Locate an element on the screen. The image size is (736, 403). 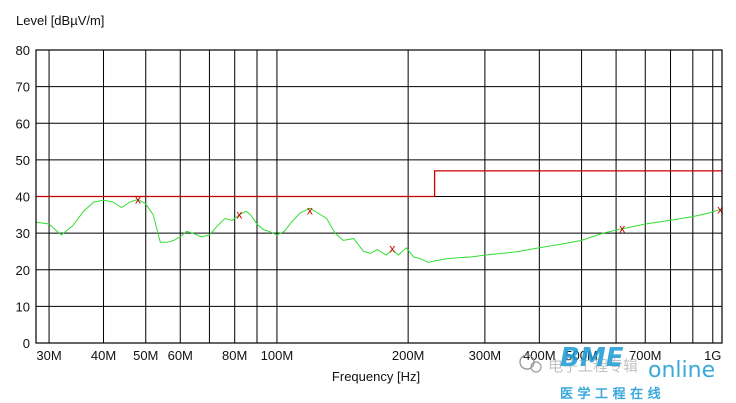
y-tick-label: 0 is located at coordinates (26, 343).